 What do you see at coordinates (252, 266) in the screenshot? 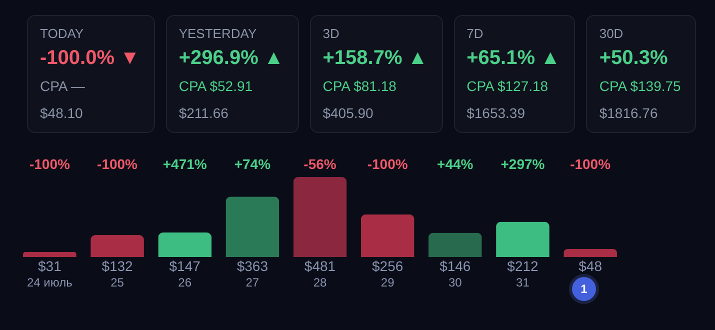
I see `data-label: $363` at bounding box center [252, 266].